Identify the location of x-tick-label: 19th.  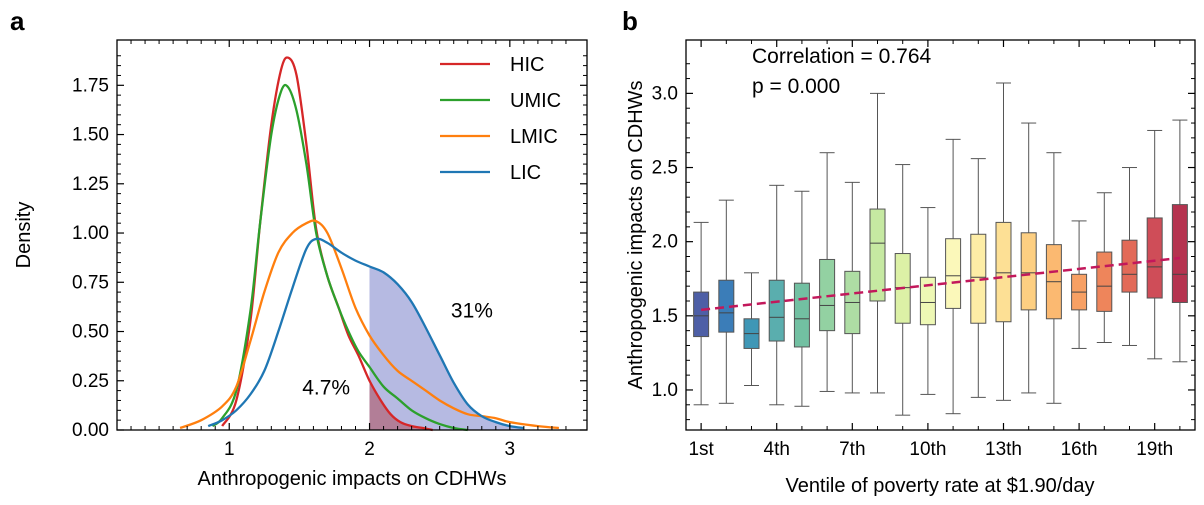
(1154, 449).